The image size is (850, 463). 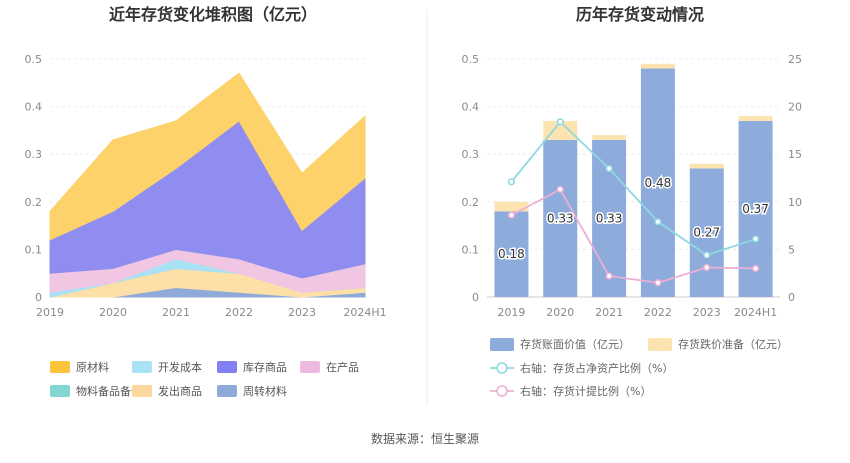 What do you see at coordinates (302, 312) in the screenshot?
I see `left-x-tick-label: 2023` at bounding box center [302, 312].